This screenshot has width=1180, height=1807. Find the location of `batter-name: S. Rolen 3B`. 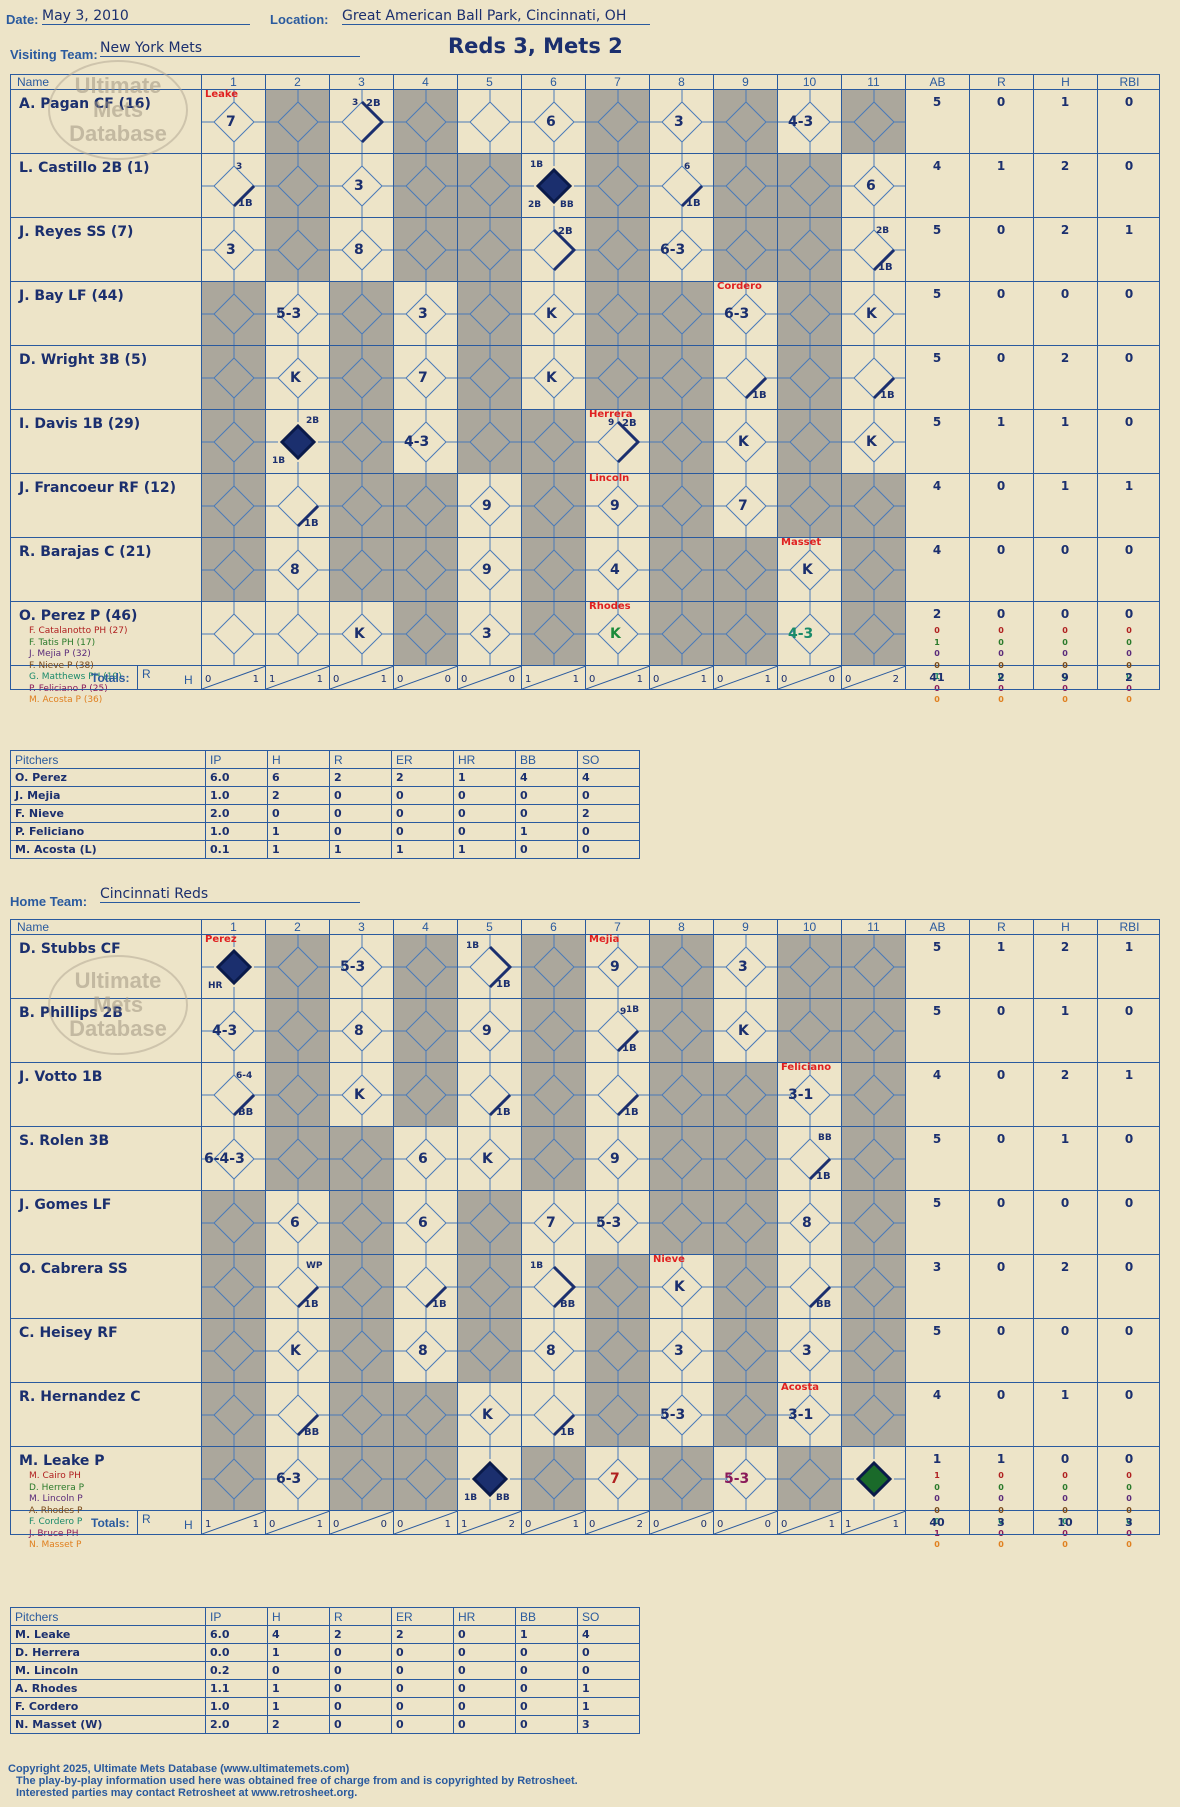

batter-name: S. Rolen 3B is located at coordinates (64, 1141).